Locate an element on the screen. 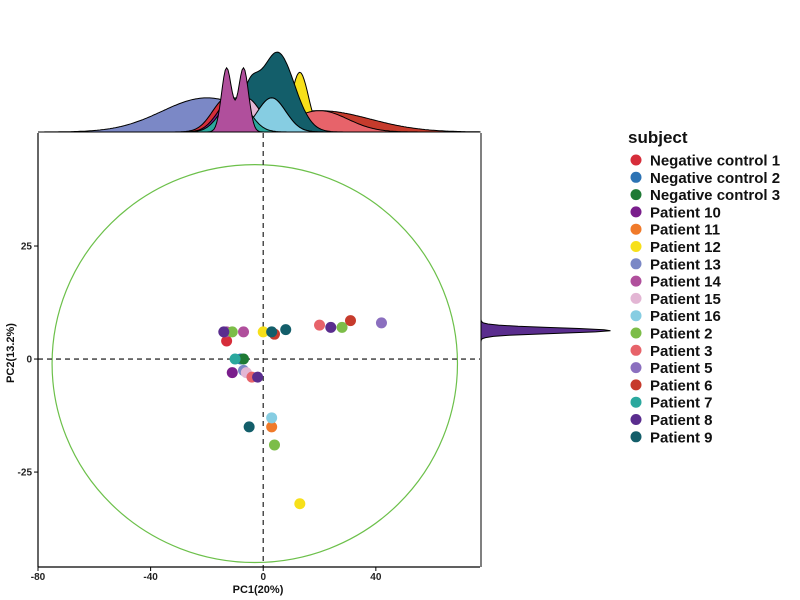 The height and width of the screenshot is (600, 800). legend-label: Patient 12 is located at coordinates (685, 247).